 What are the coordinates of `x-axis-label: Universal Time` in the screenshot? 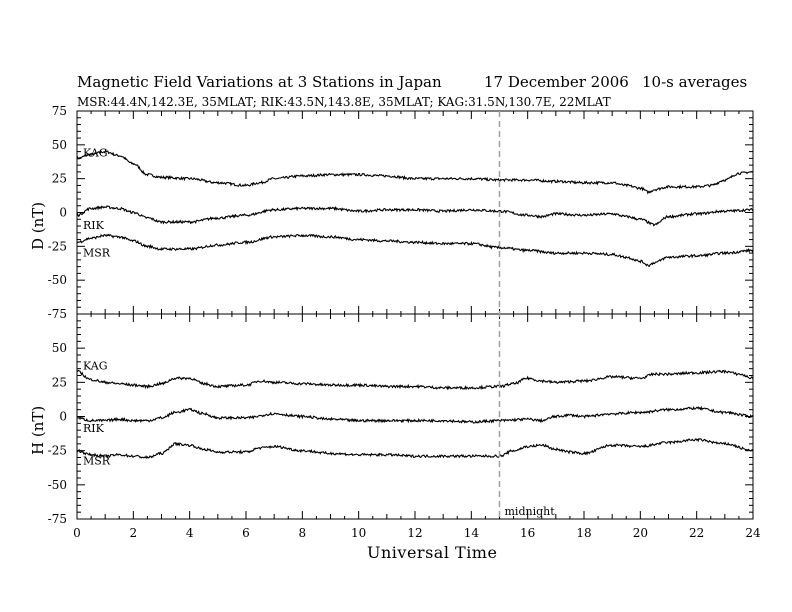 It's located at (432, 552).